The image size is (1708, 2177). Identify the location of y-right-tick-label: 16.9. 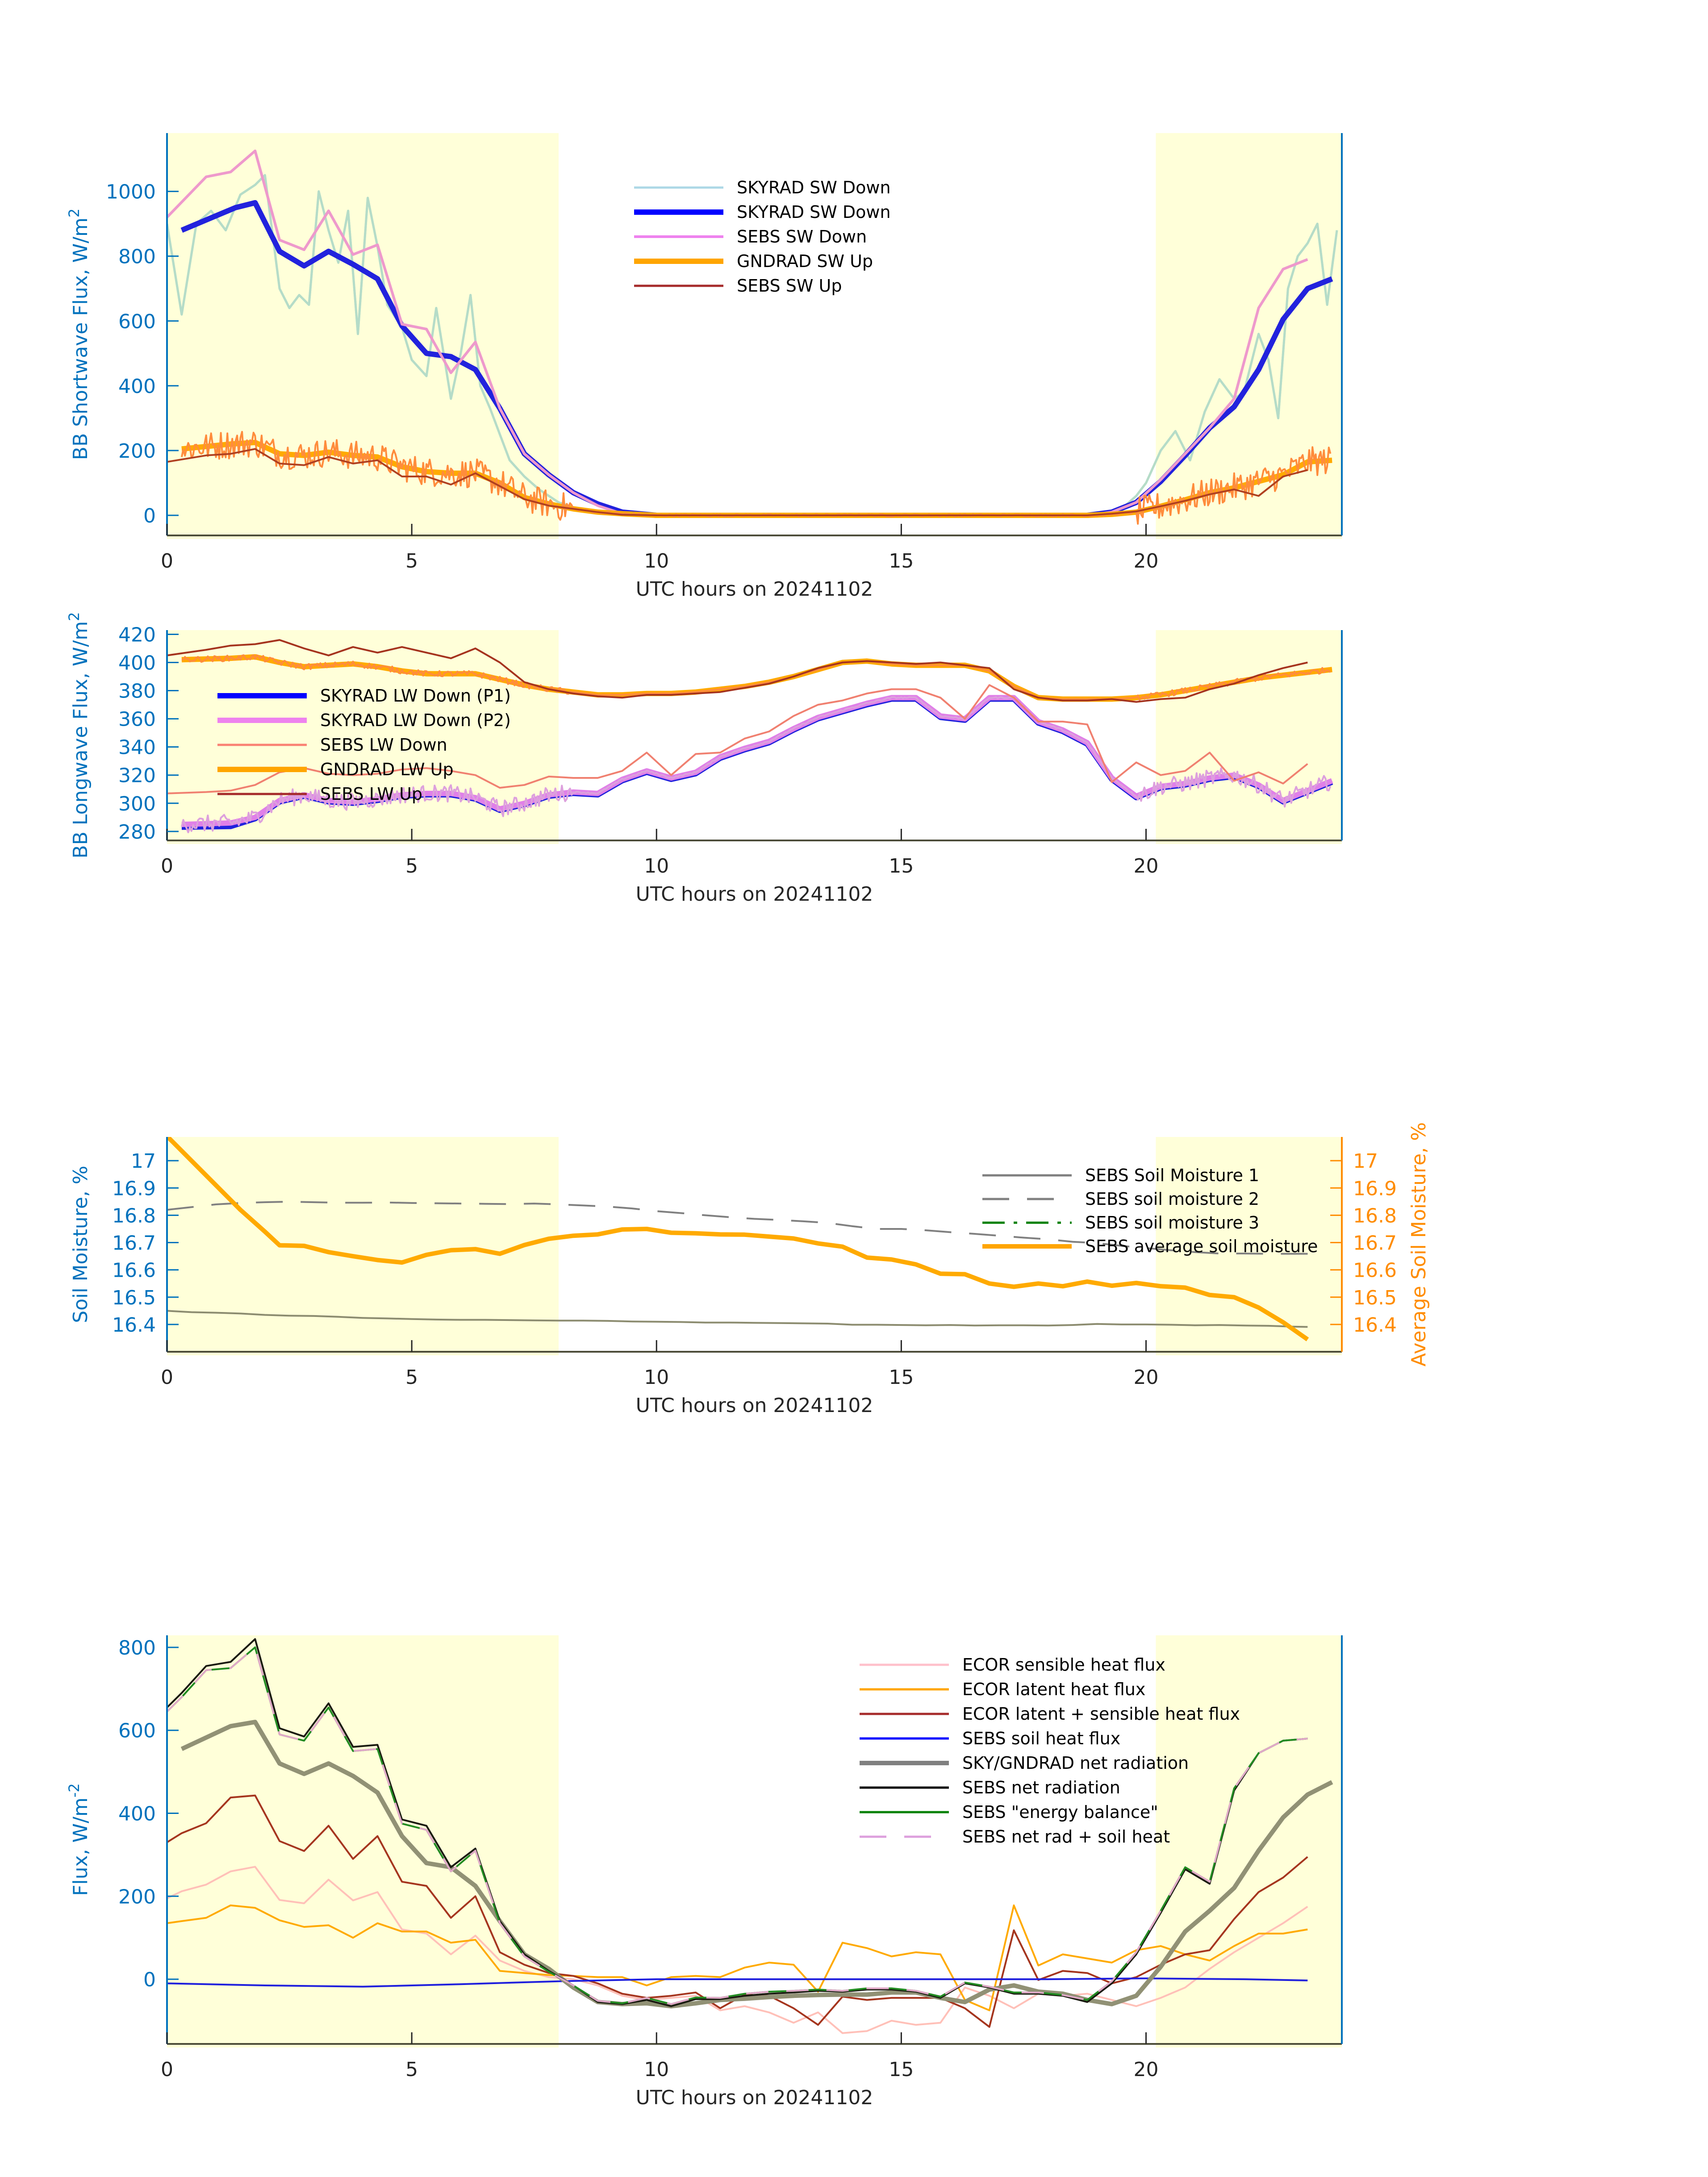
(1375, 1188).